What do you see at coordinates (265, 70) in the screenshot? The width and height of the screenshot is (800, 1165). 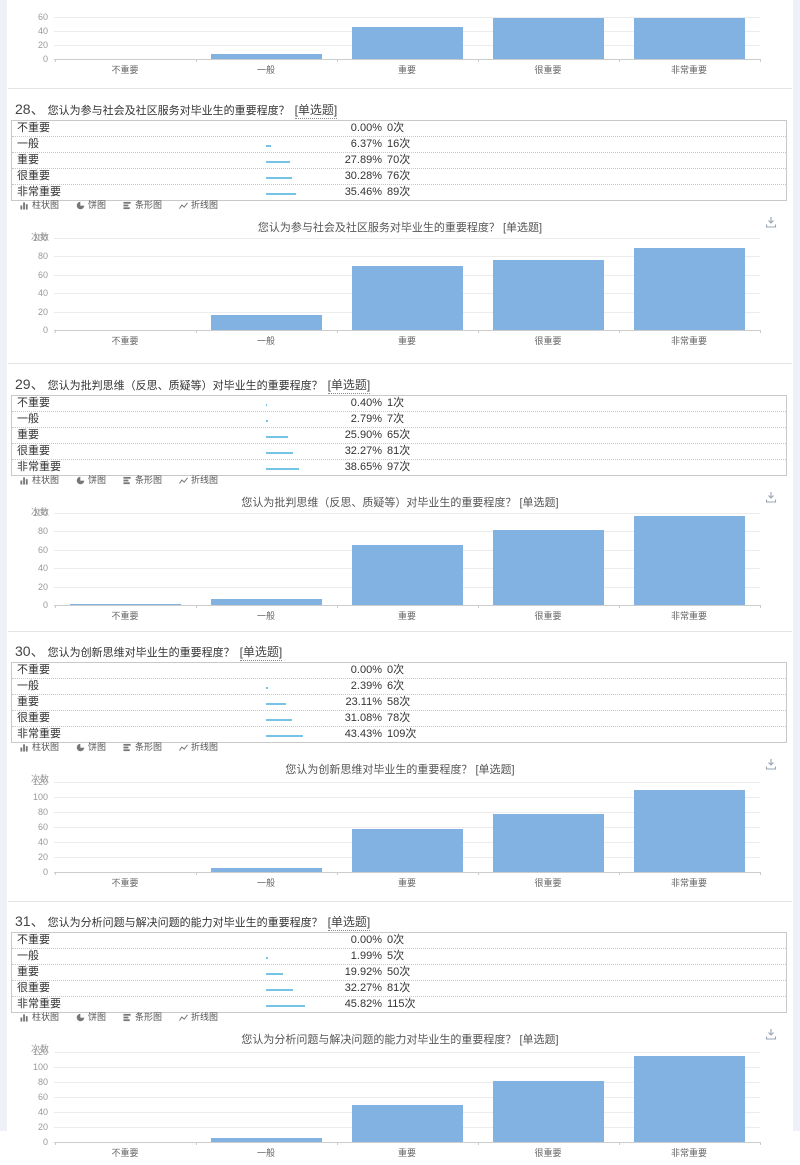 I see `x-axis-category-label: 一般` at bounding box center [265, 70].